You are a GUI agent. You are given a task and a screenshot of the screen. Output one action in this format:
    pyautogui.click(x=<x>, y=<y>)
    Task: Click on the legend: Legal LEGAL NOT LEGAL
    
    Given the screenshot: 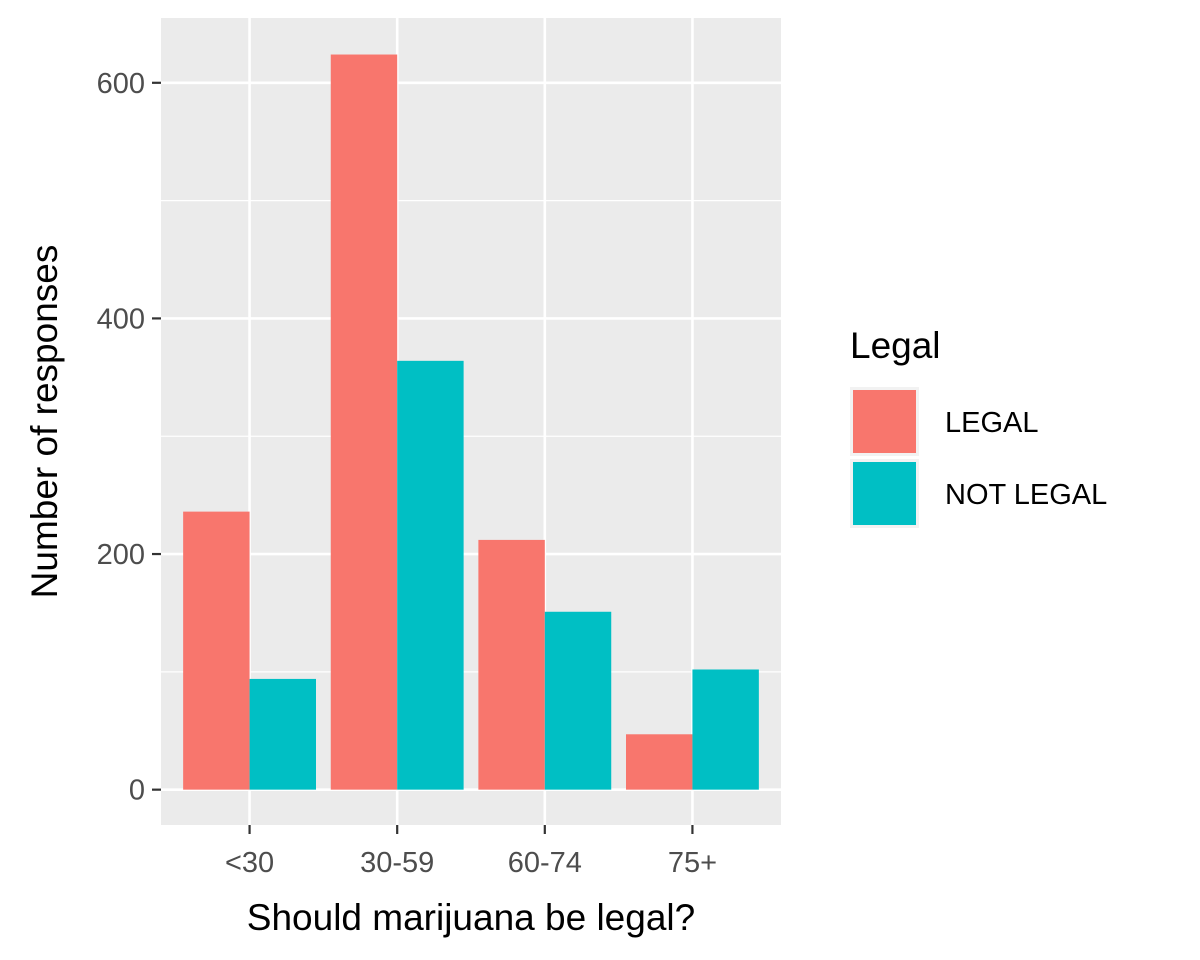 What is the action you would take?
    pyautogui.click(x=978, y=426)
    